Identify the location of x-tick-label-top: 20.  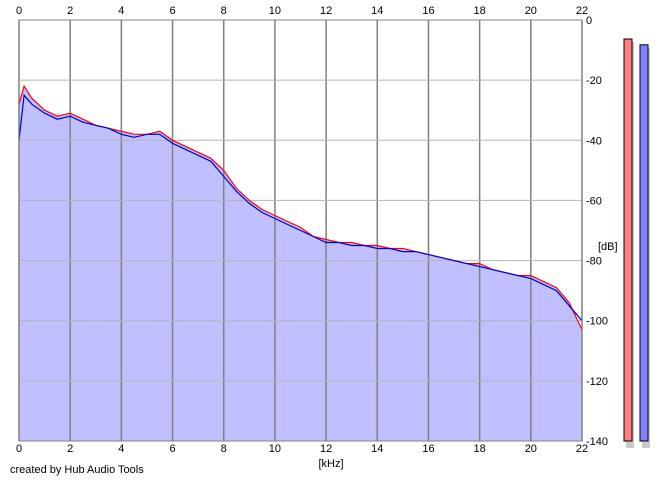
(531, 11).